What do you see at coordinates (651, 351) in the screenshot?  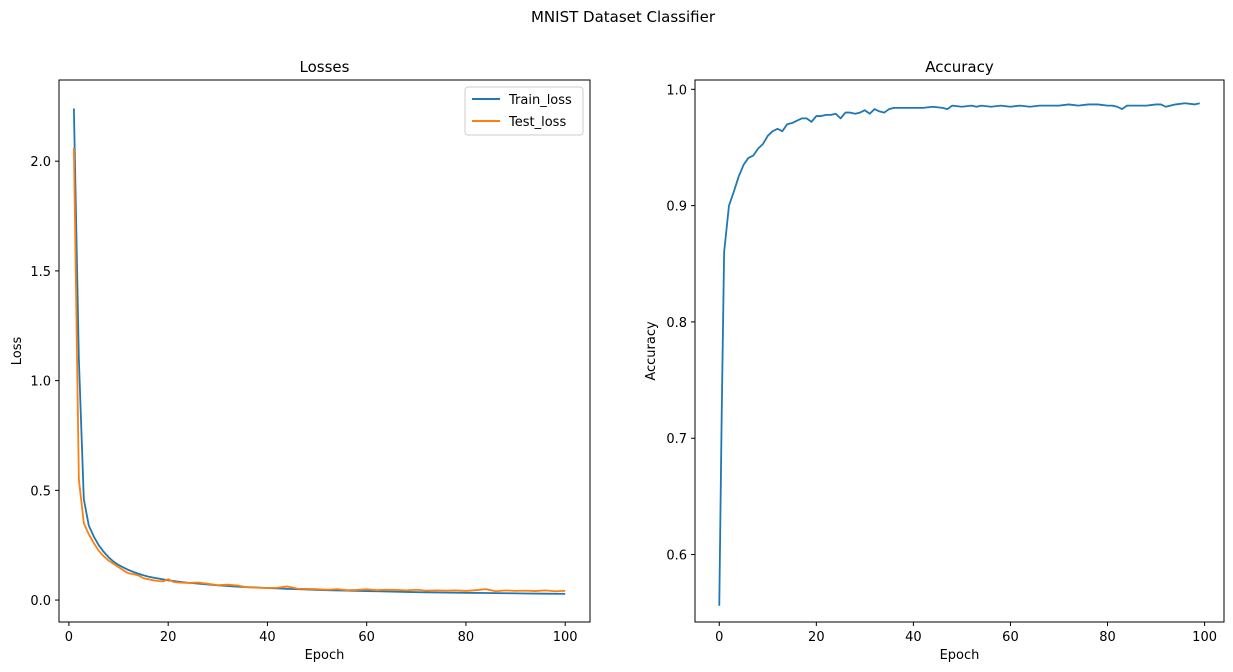 I see `accuracy-ylabel: Accuracy` at bounding box center [651, 351].